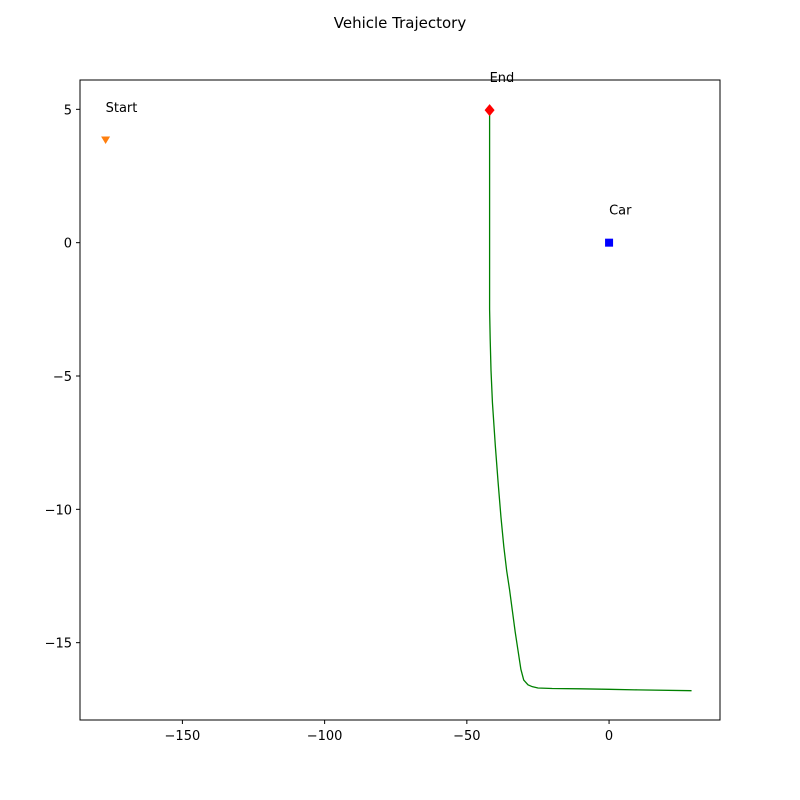  I want to click on car-marker, so click(609, 242).